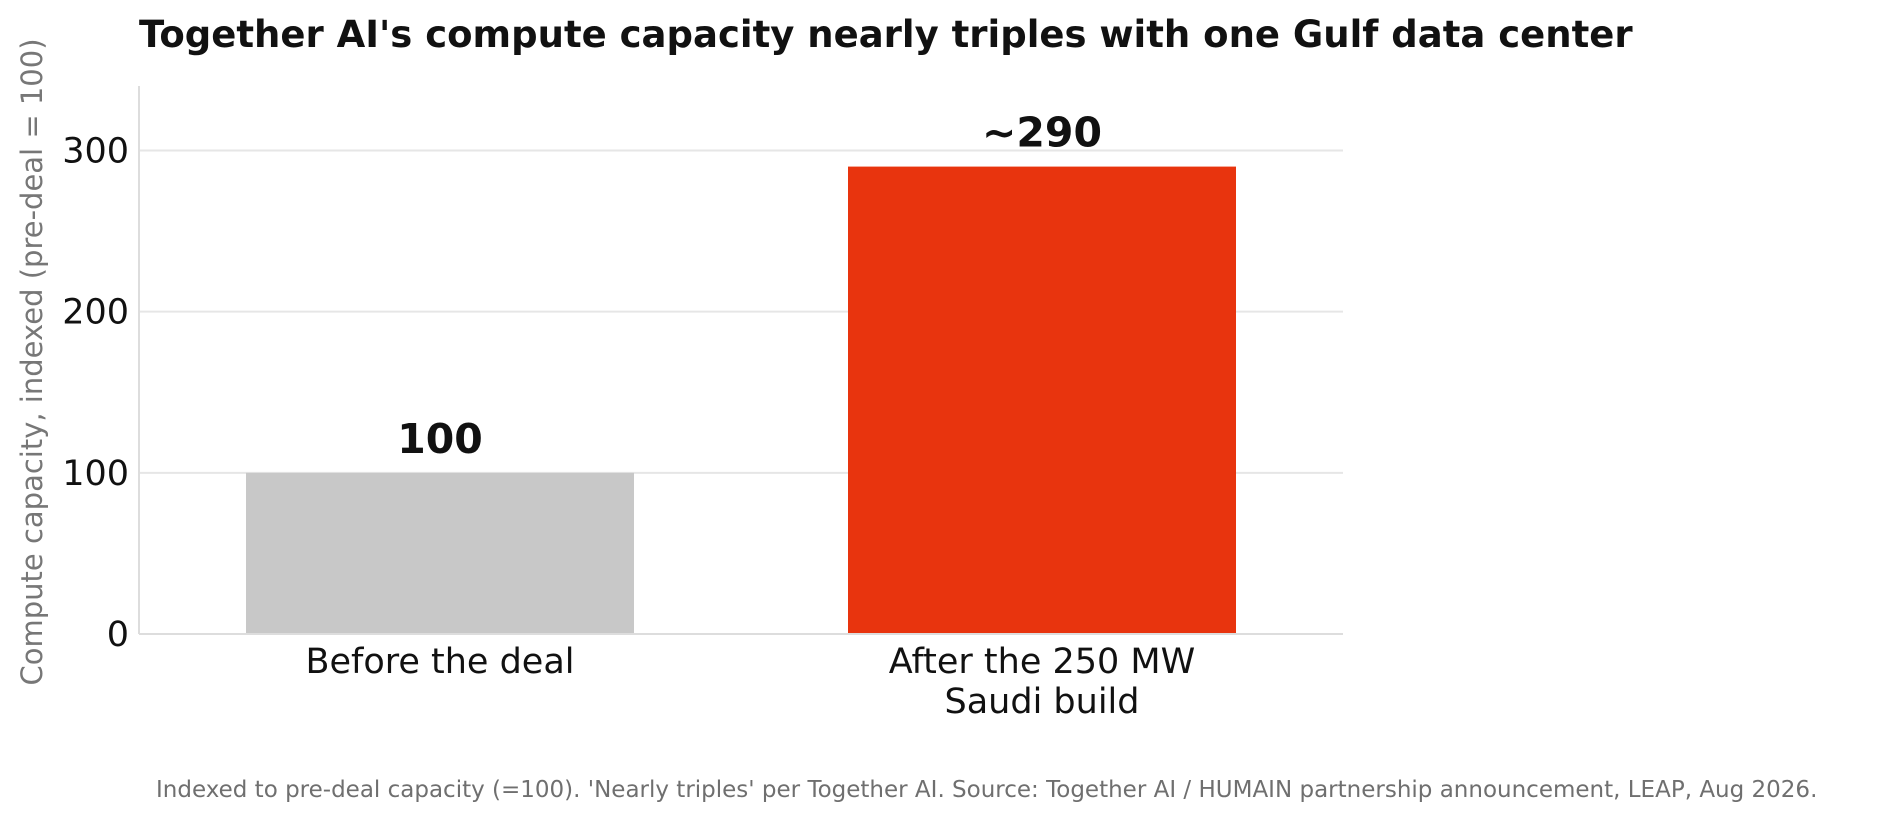 The image size is (1882, 821). What do you see at coordinates (440, 439) in the screenshot?
I see `bar-value-label: 100` at bounding box center [440, 439].